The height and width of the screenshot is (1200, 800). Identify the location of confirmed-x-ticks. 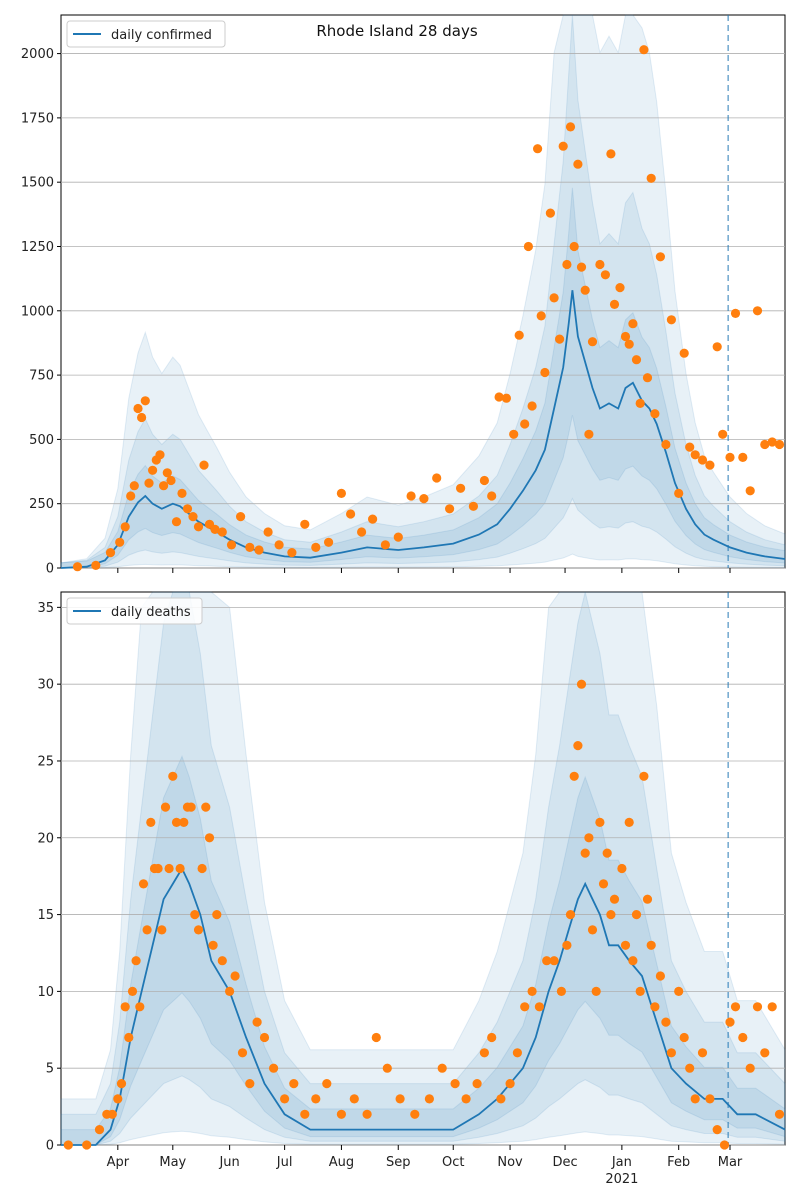
(424, 570).